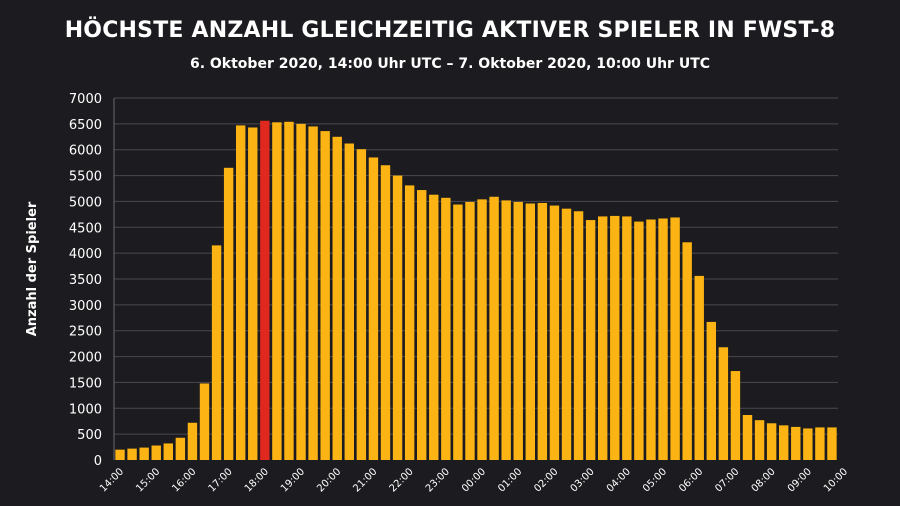 This screenshot has width=900, height=506. What do you see at coordinates (85, 228) in the screenshot?
I see `y-tick-label: 4500` at bounding box center [85, 228].